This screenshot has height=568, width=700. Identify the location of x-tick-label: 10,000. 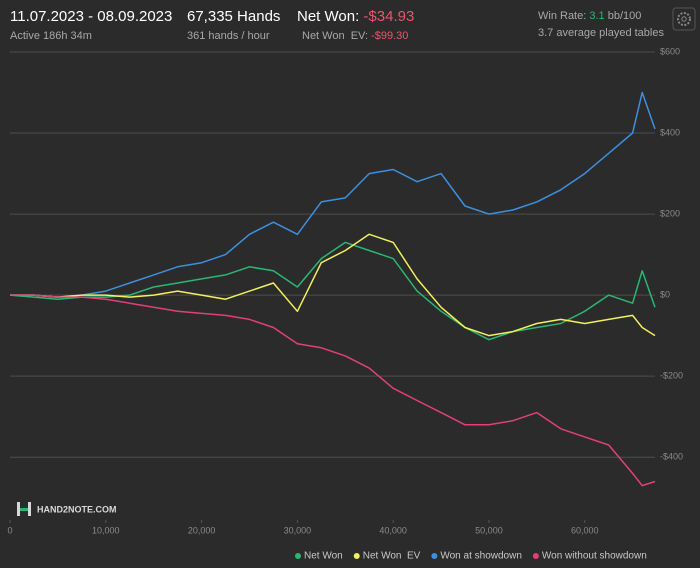
(106, 530).